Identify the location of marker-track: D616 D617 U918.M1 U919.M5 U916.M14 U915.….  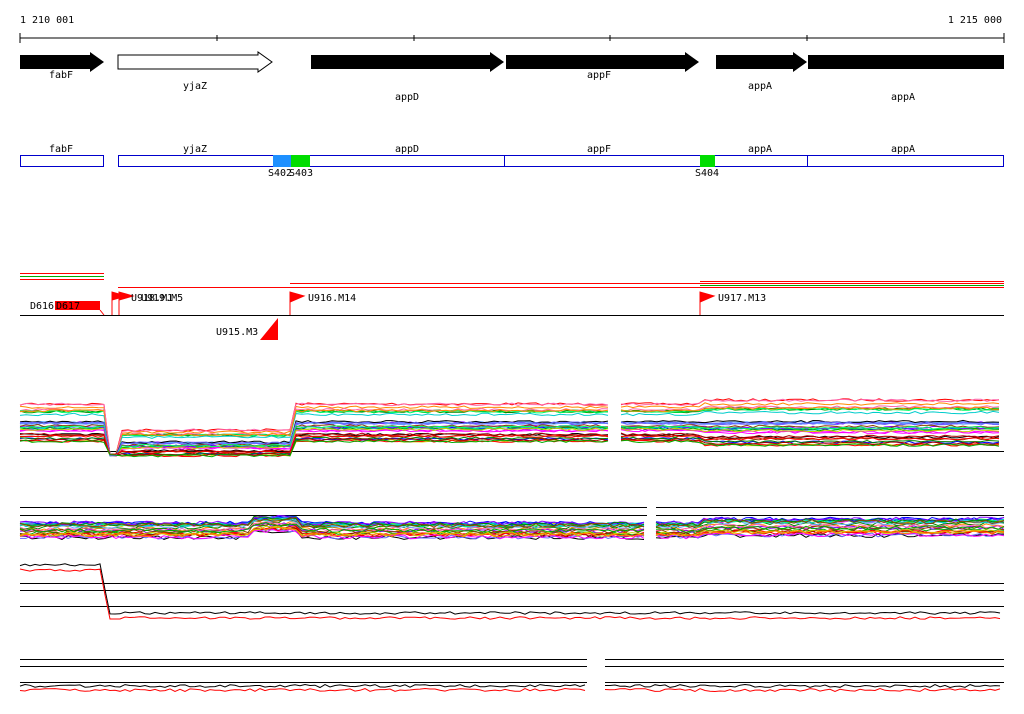
(512, 306).